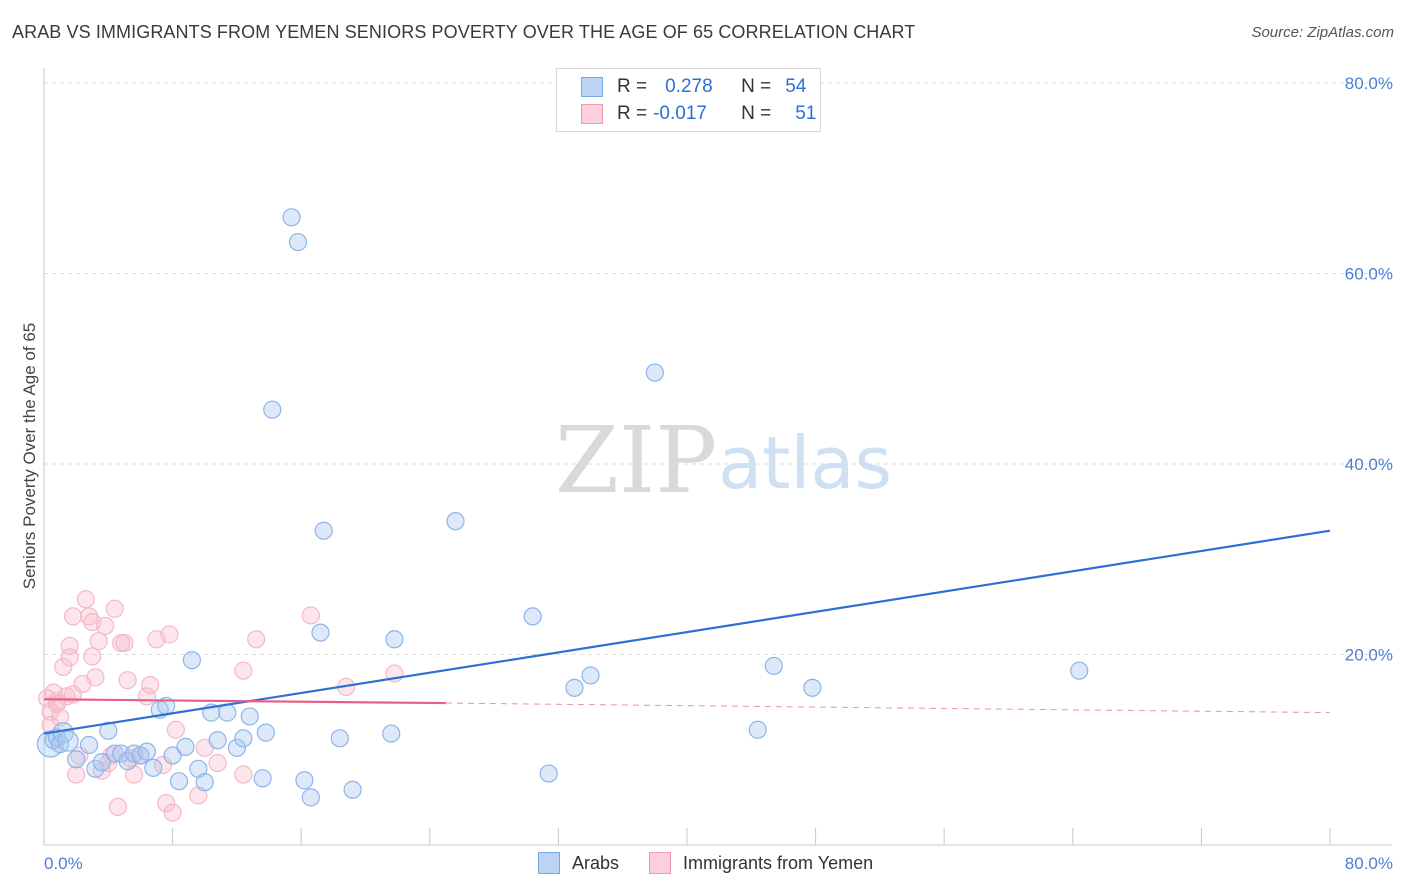 The width and height of the screenshot is (1406, 892). I want to click on series-legend: Arabs Immigrants from Yemen, so click(705, 863).